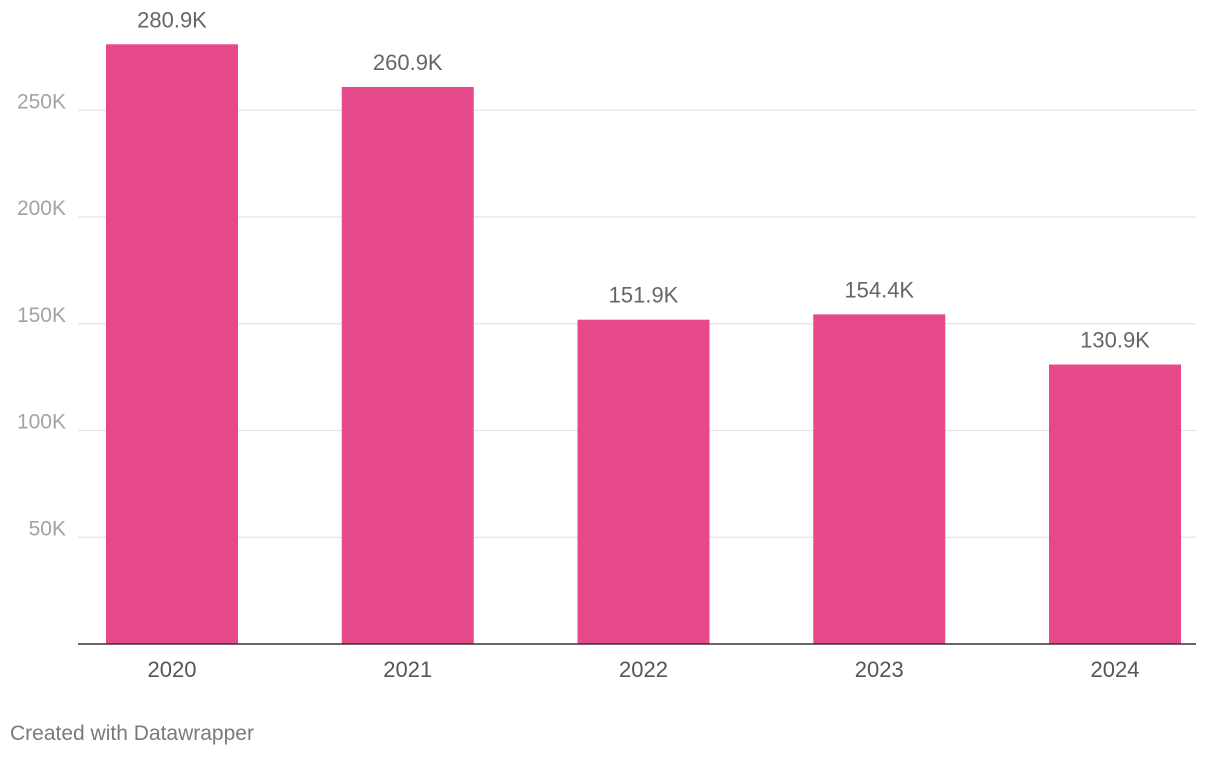  I want to click on x-tick-label: 2022, so click(643, 669).